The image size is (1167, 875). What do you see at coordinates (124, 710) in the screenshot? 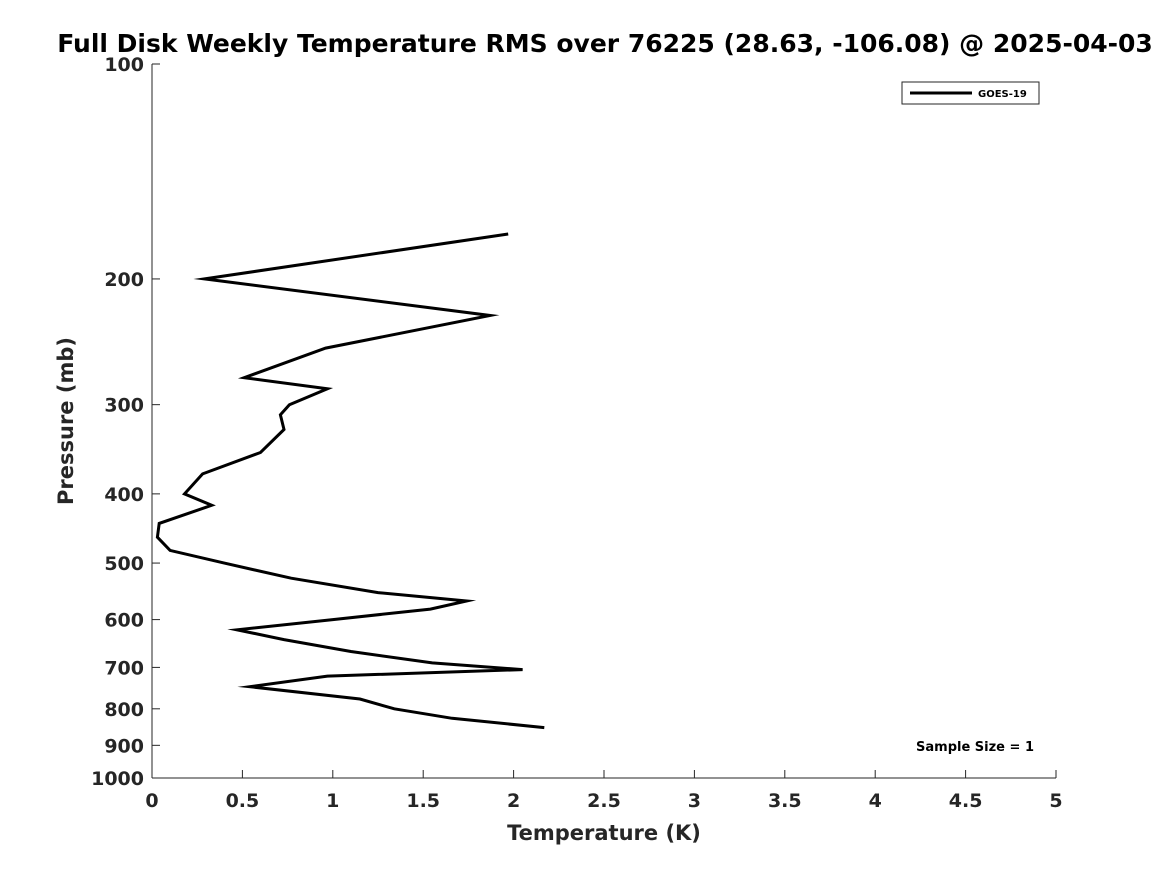
I see `y-tick-label: 800` at bounding box center [124, 710].